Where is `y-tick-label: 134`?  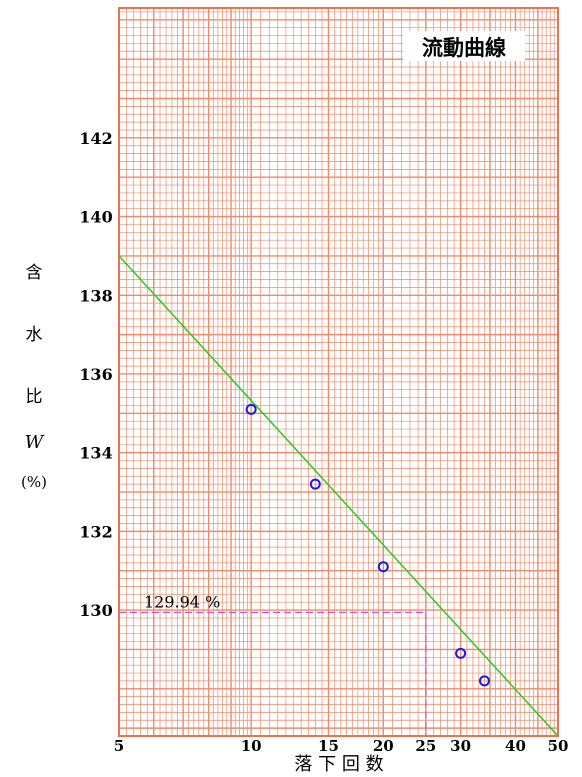 y-tick-label: 134 is located at coordinates (95, 453).